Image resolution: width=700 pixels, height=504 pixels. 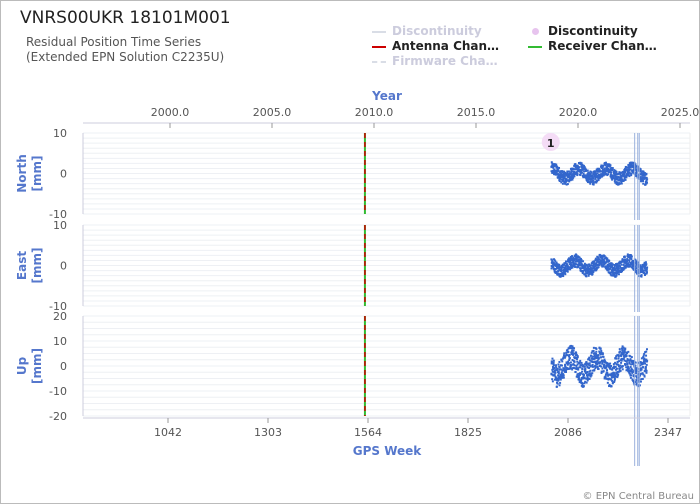 I want to click on panel-unit: [mm], so click(x=37, y=266).